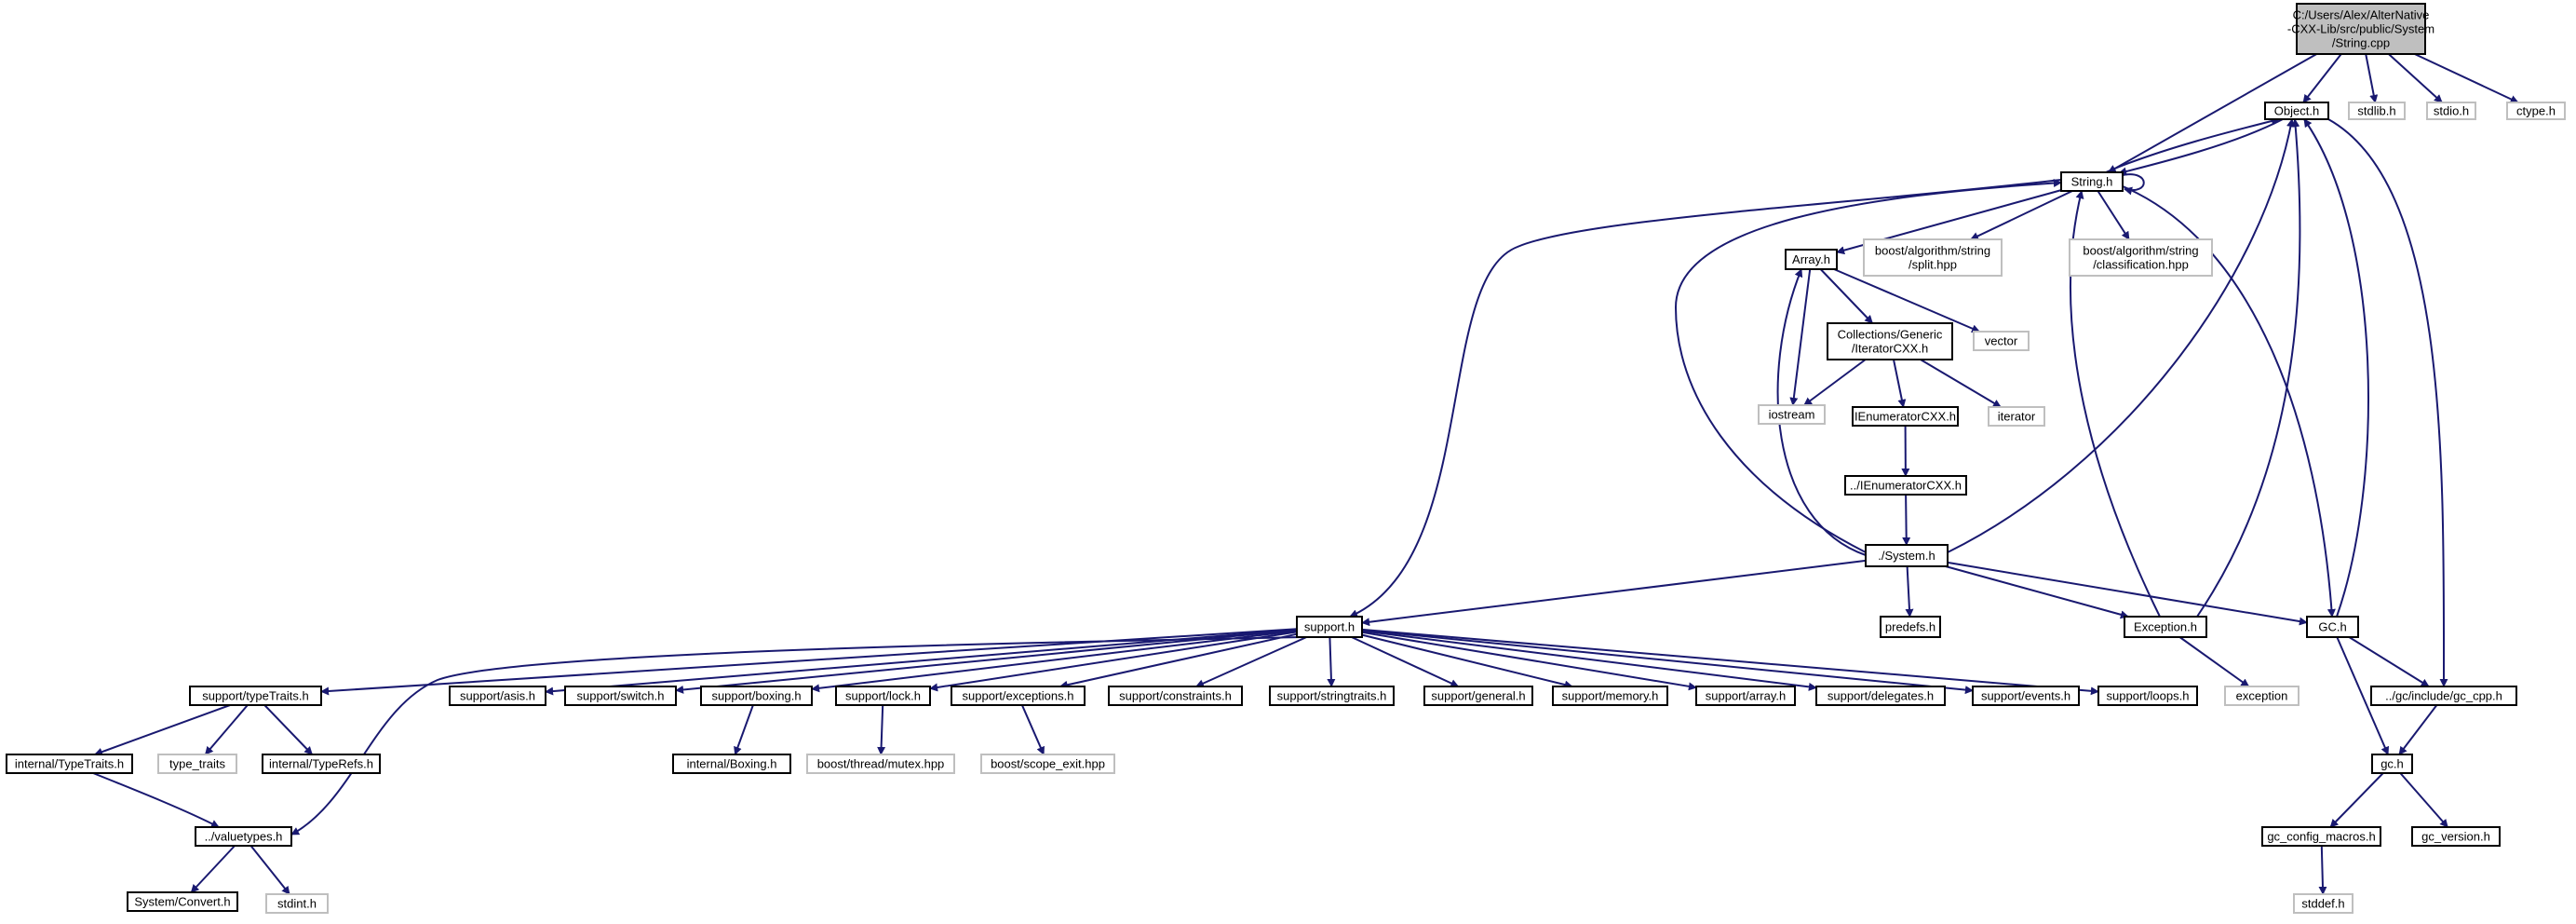 Image resolution: width=2576 pixels, height=924 pixels. Describe the element at coordinates (243, 836) in the screenshot. I see `node-valuetypes_h: ../valuetypes.h` at that location.